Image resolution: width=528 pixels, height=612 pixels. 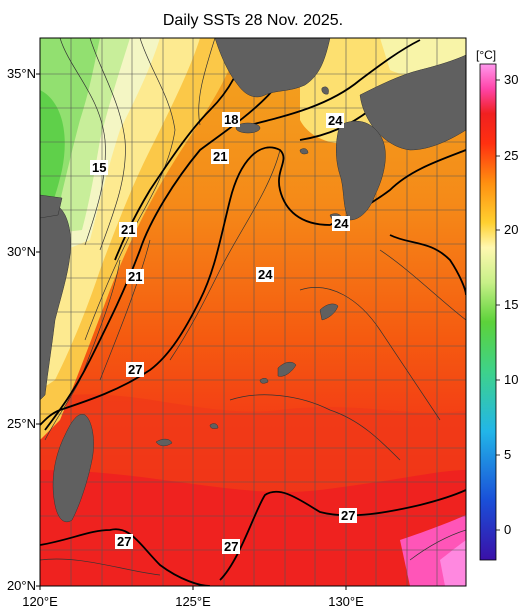 I want to click on lat-label-35n: 35°N, so click(x=21, y=73).